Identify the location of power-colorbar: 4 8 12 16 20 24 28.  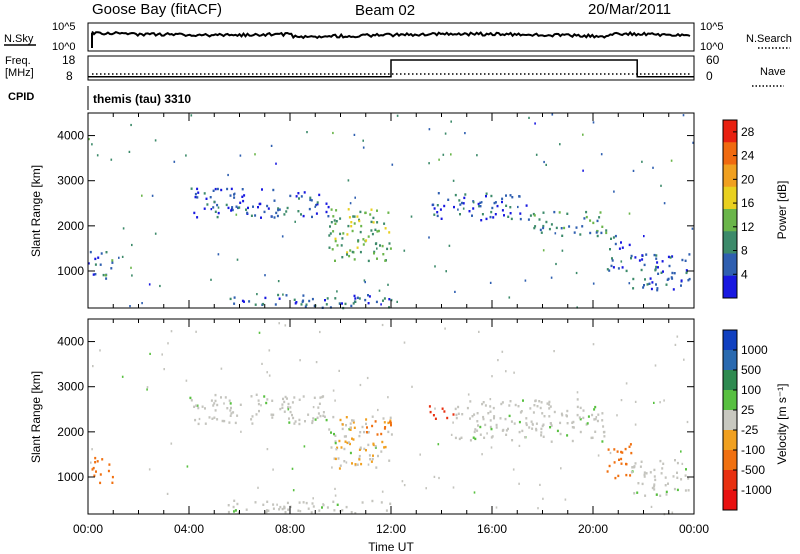
(738, 209).